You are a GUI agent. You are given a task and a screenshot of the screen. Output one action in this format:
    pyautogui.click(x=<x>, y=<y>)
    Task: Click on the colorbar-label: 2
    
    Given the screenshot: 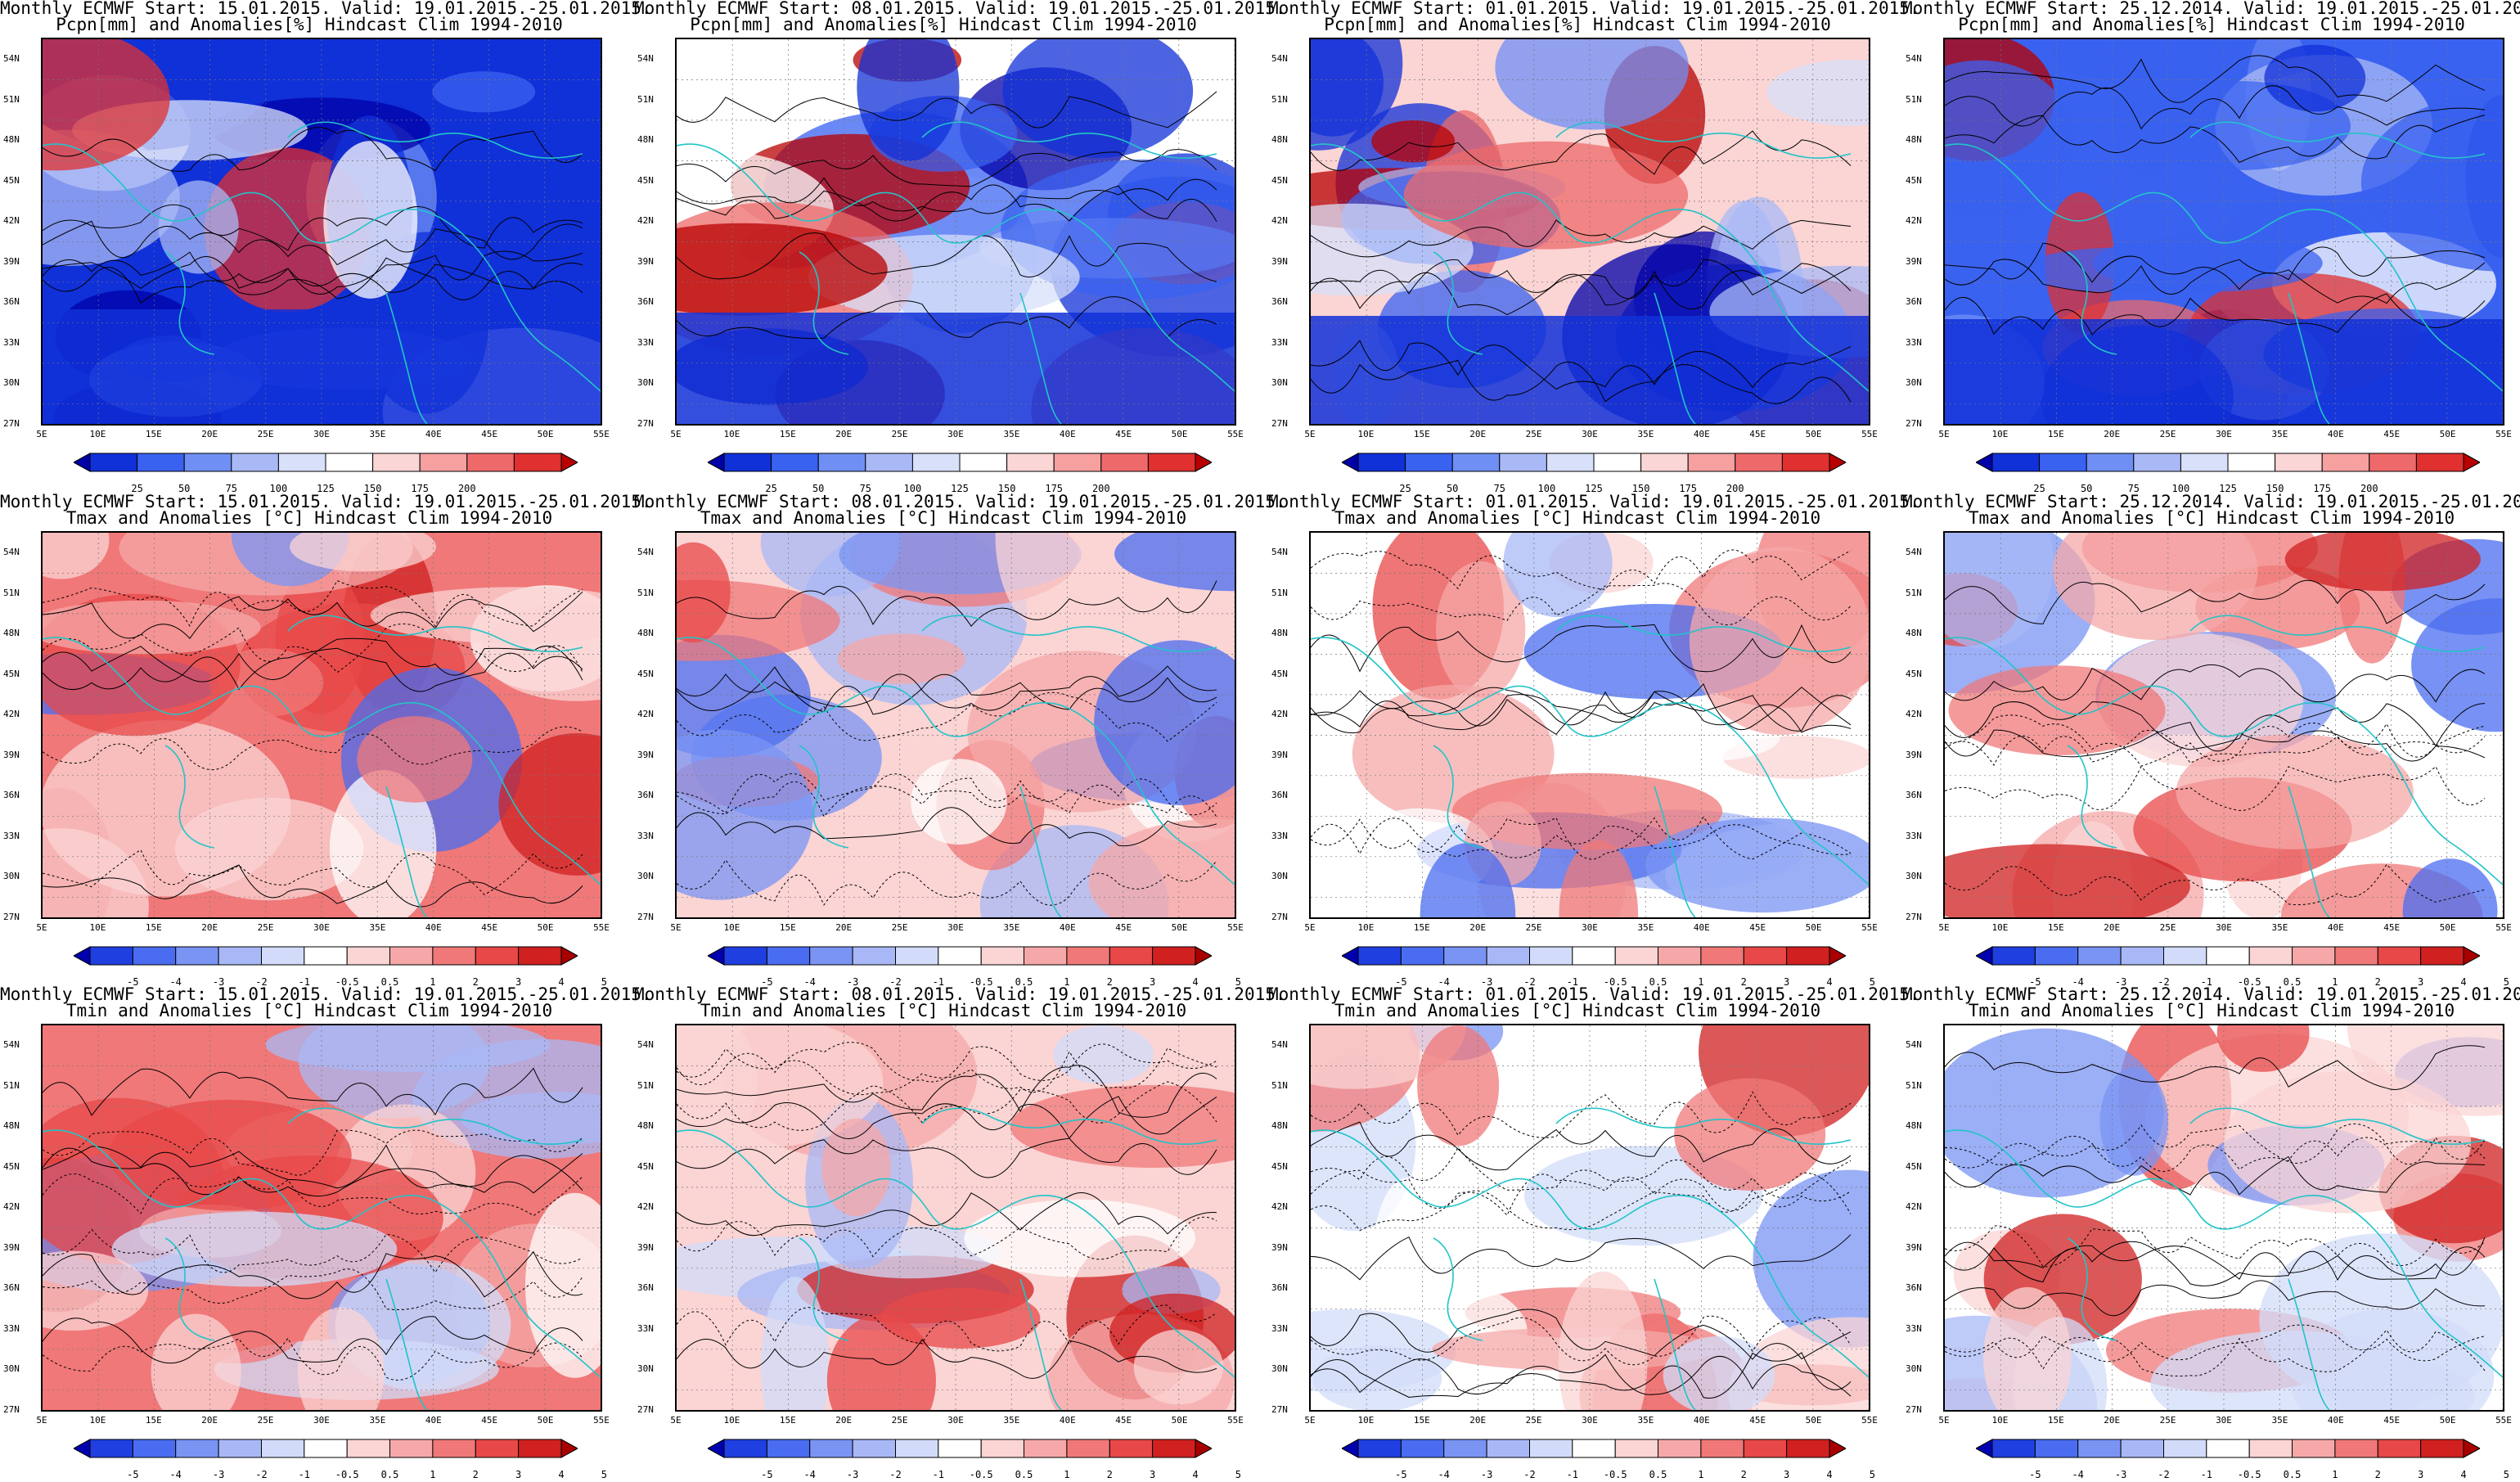 What is the action you would take?
    pyautogui.click(x=1110, y=982)
    